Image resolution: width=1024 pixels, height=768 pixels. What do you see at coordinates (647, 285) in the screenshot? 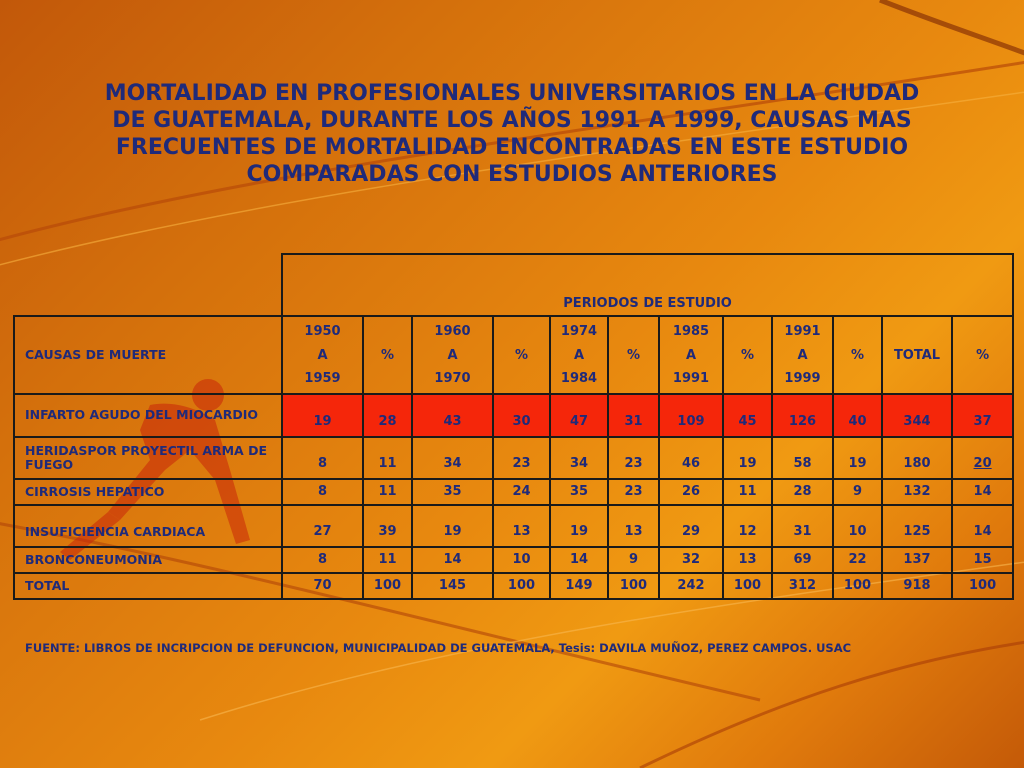
I see `period-header-cell: PERIODOS DE ESTUDIO` at bounding box center [647, 285].